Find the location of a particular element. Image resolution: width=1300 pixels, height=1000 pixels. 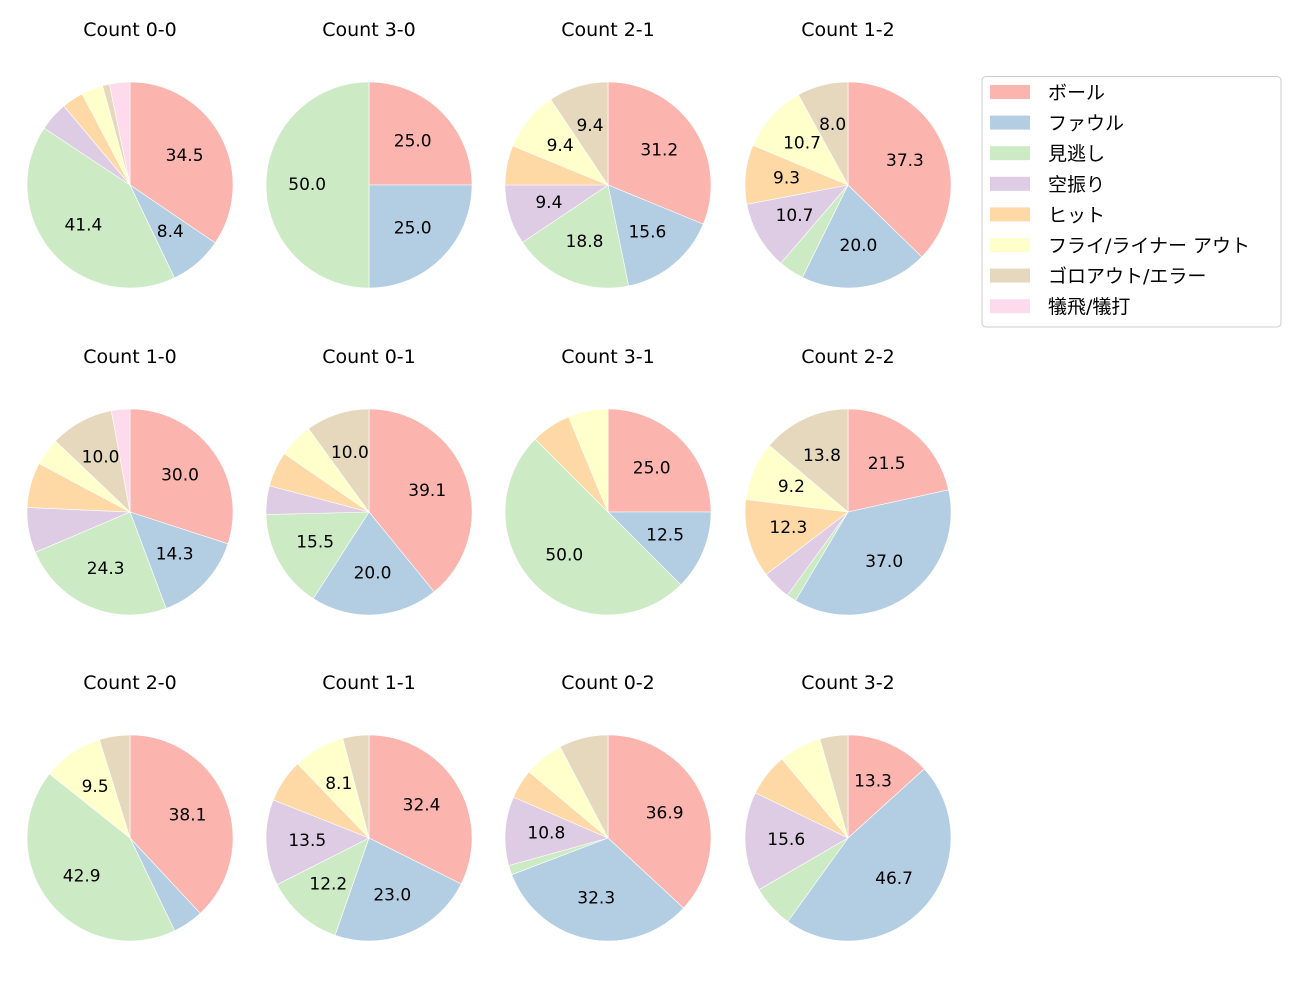

pie-count-0-1: Count 0-1 39.1 20.0 15.5 10.0 is located at coordinates (369, 481).